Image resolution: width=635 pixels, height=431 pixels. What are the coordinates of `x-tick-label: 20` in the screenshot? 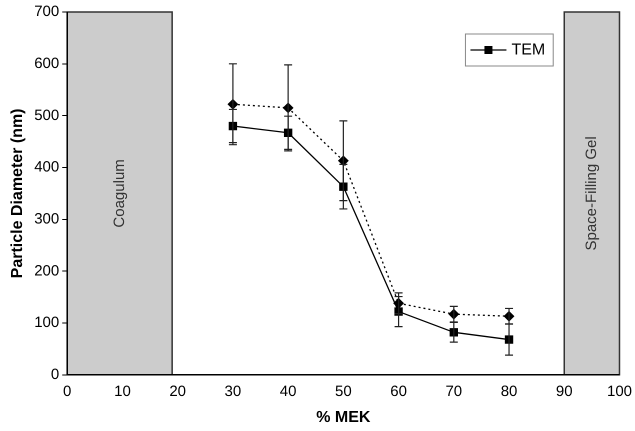 It's located at (177, 391).